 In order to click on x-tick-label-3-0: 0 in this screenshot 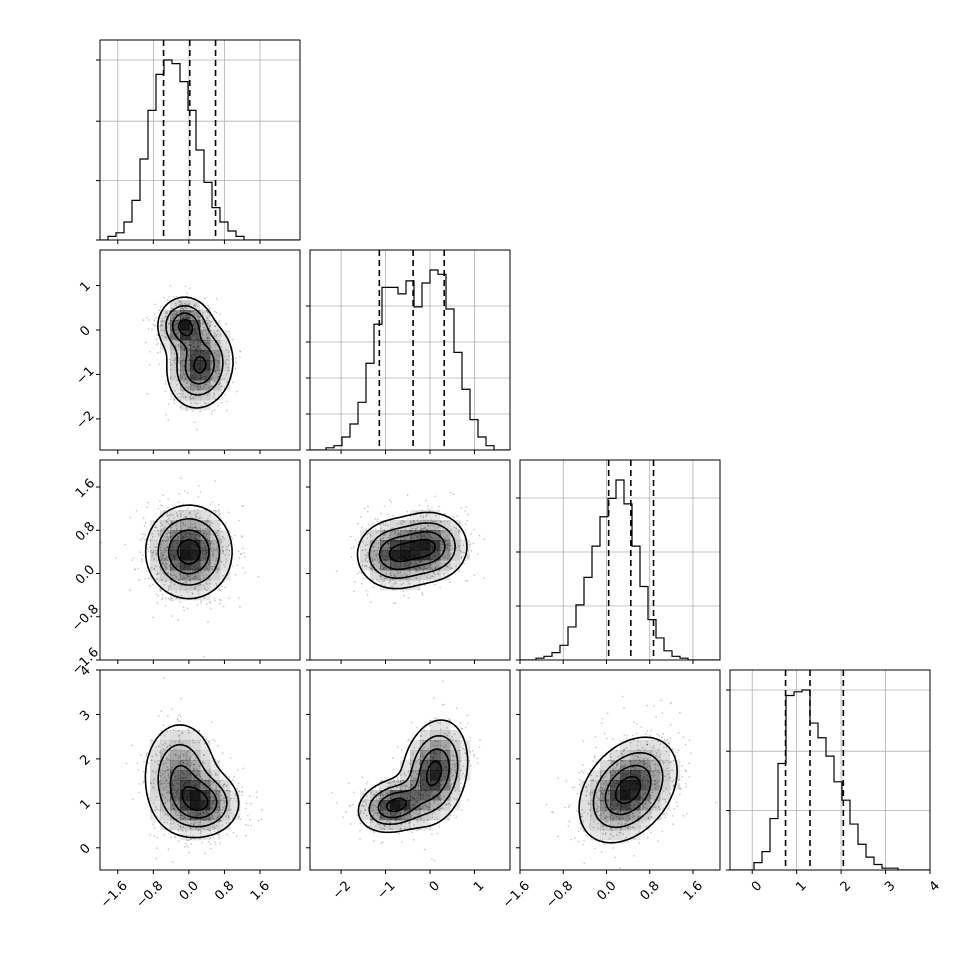, I will do `click(757, 886)`.